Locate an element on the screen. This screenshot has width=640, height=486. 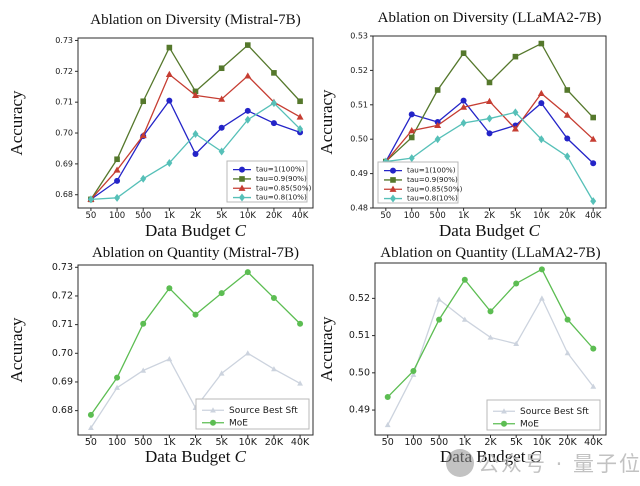
chart-legend: Source Best Sft MoE is located at coordinates (543, 415).